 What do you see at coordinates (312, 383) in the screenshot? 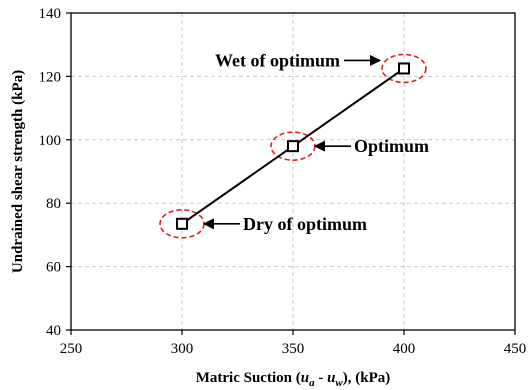
I see `x-title-sub1: a` at bounding box center [312, 383].